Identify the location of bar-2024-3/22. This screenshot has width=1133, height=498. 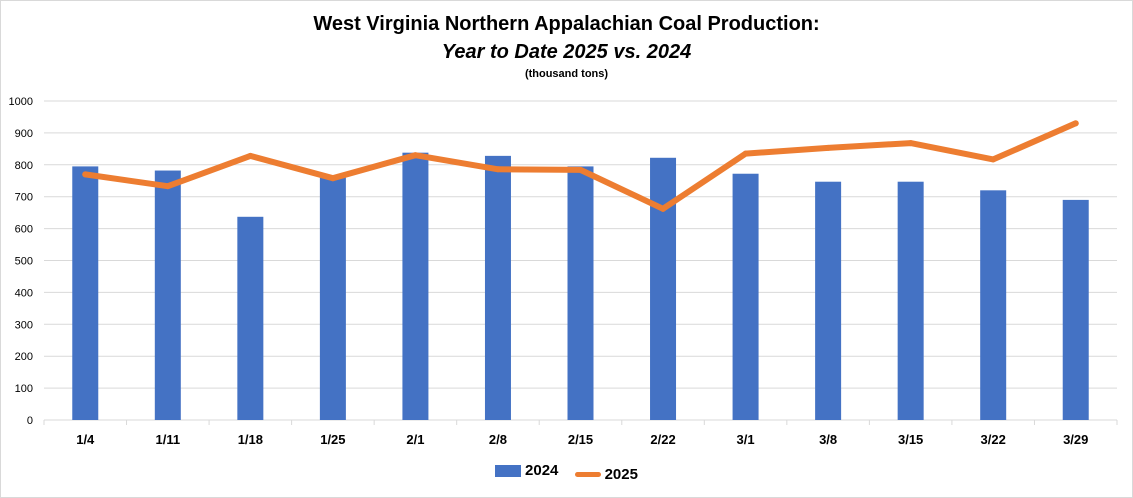
(993, 305).